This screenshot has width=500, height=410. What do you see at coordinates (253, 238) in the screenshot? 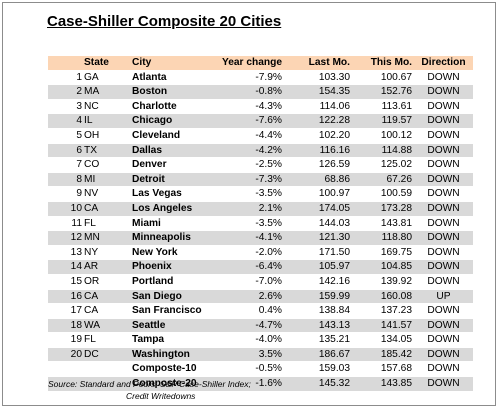
I see `cell-year-change: -4.1%` at bounding box center [253, 238].